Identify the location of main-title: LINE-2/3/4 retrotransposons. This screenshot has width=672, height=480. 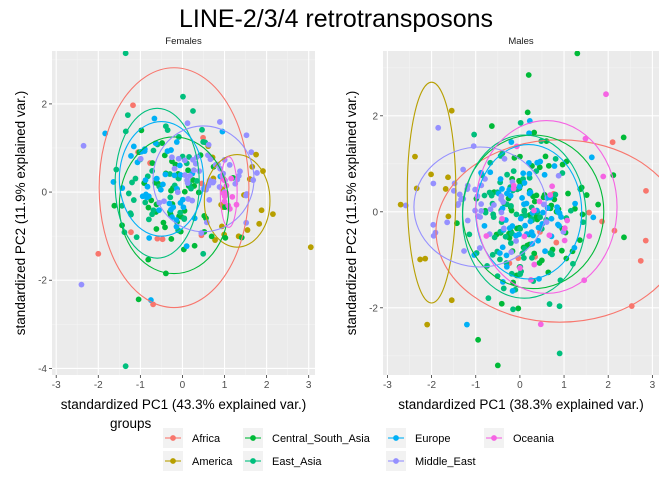
(336, 19).